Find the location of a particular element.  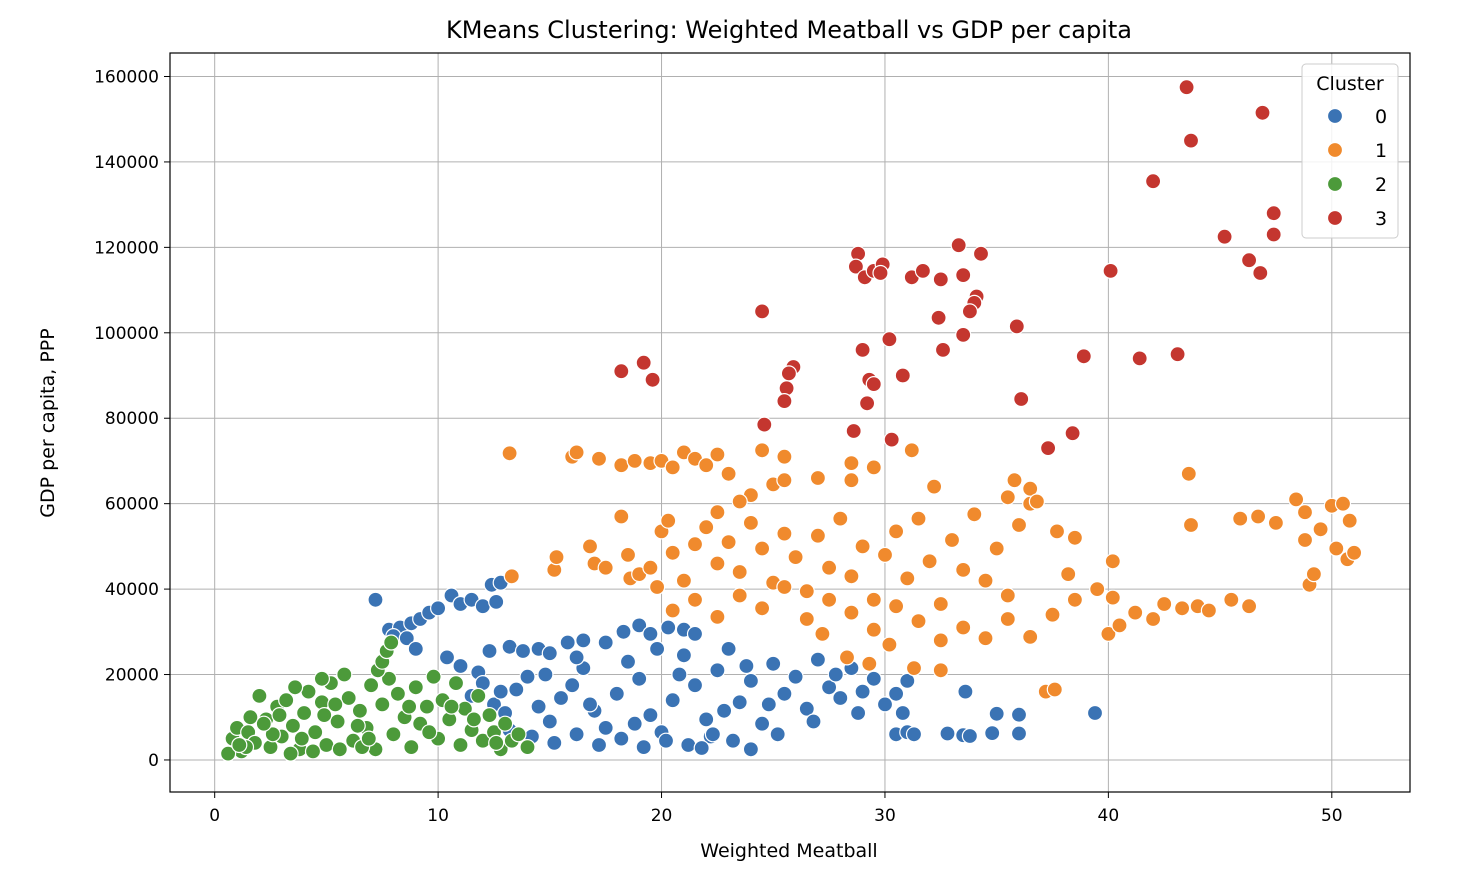

legend-label-2: 2 is located at coordinates (1381, 185).